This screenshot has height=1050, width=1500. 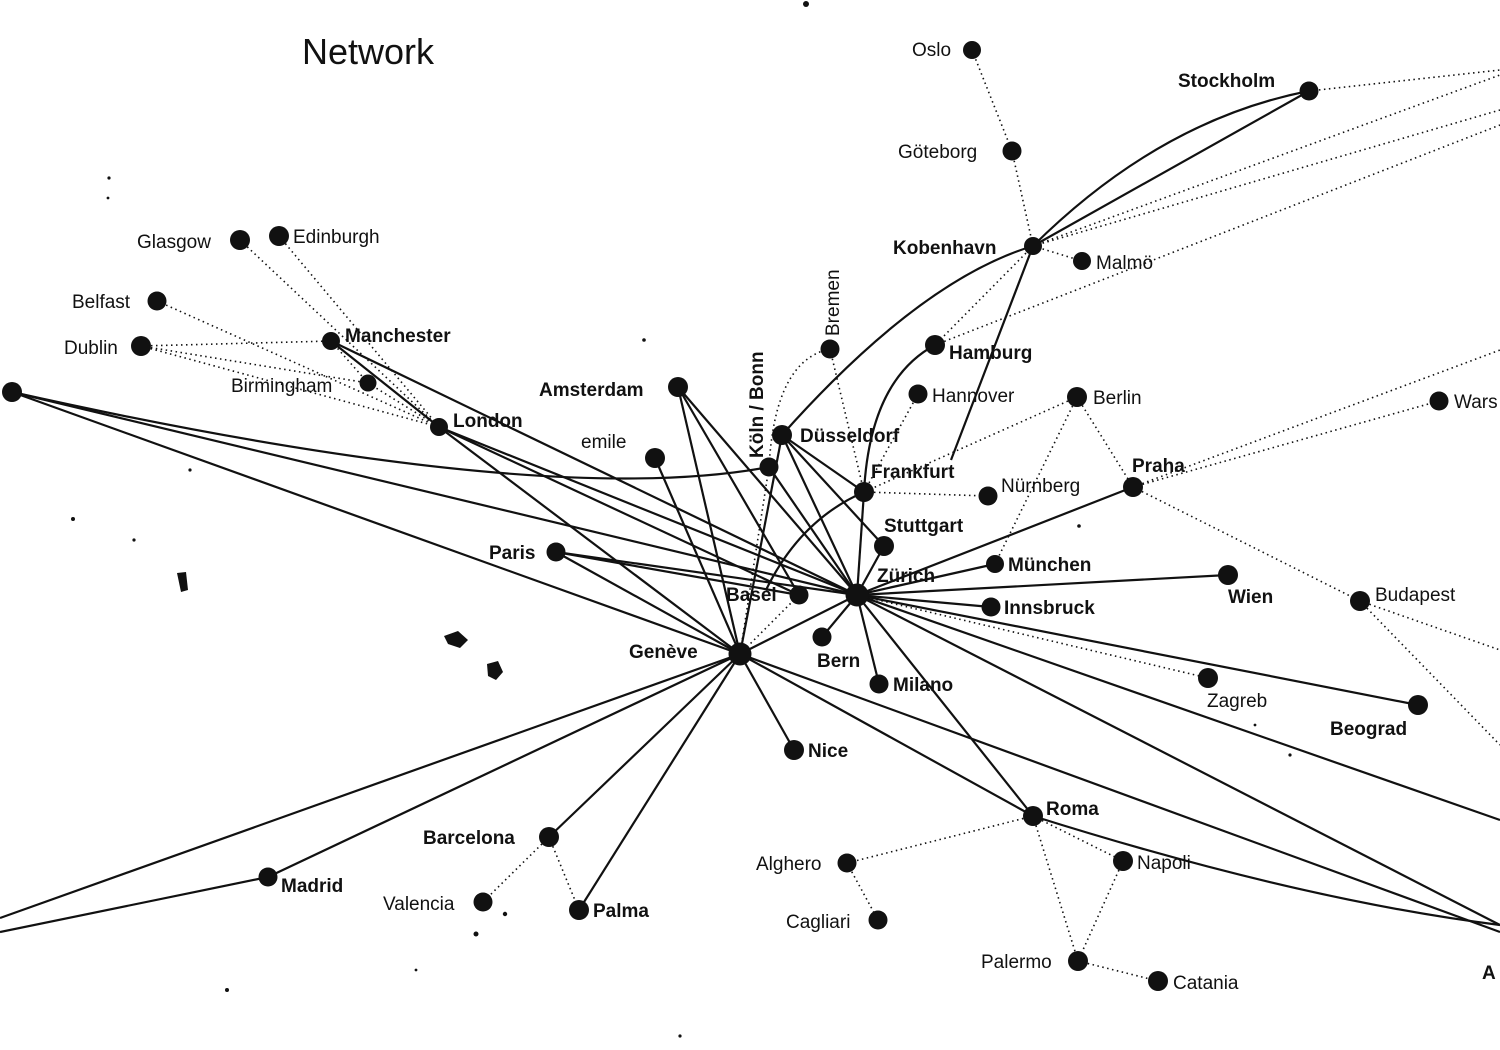 I want to click on label-stuttgart: Stuttgart, so click(x=924, y=526).